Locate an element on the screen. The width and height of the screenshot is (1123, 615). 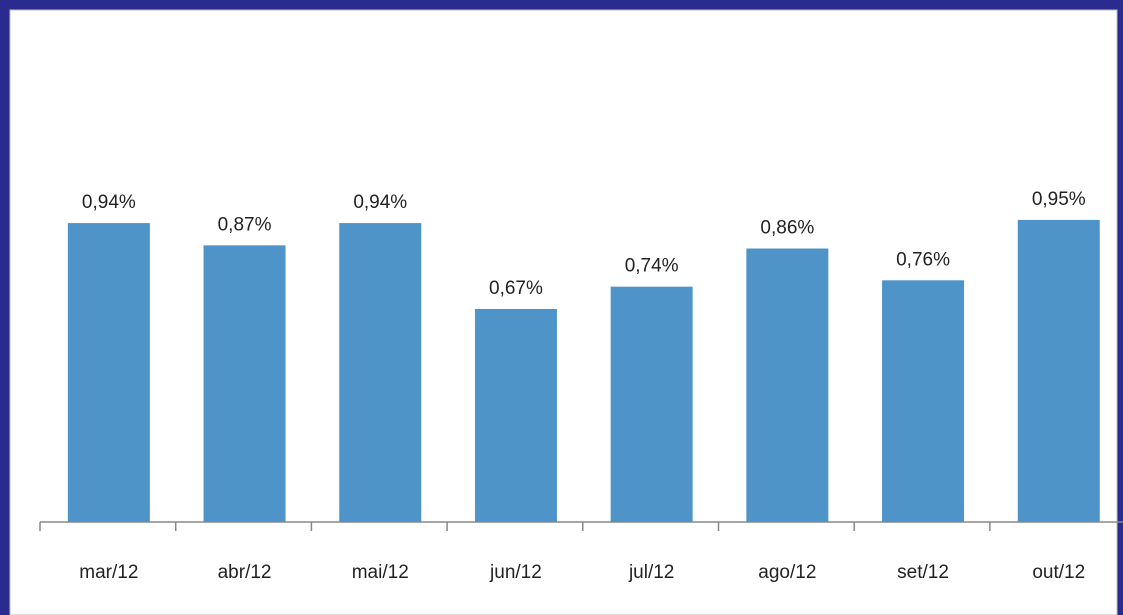
data-label: 0,67% is located at coordinates (516, 288).